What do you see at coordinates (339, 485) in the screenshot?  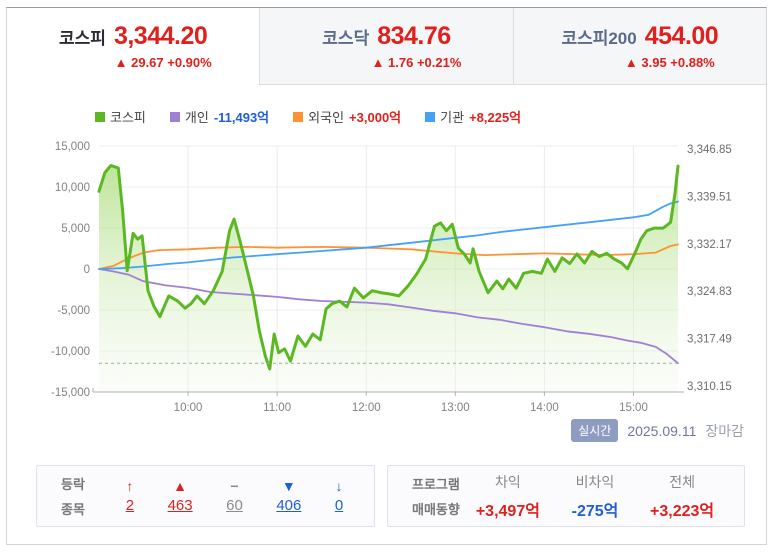 I see `limit-down-arrow-icon: ↓` at bounding box center [339, 485].